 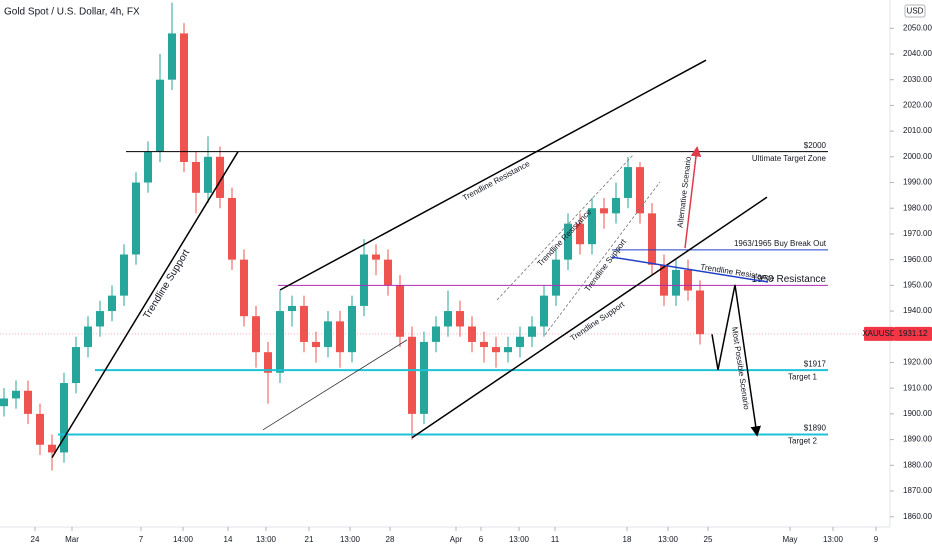 I want to click on y-tick-label: 1880.00, so click(x=917, y=464).